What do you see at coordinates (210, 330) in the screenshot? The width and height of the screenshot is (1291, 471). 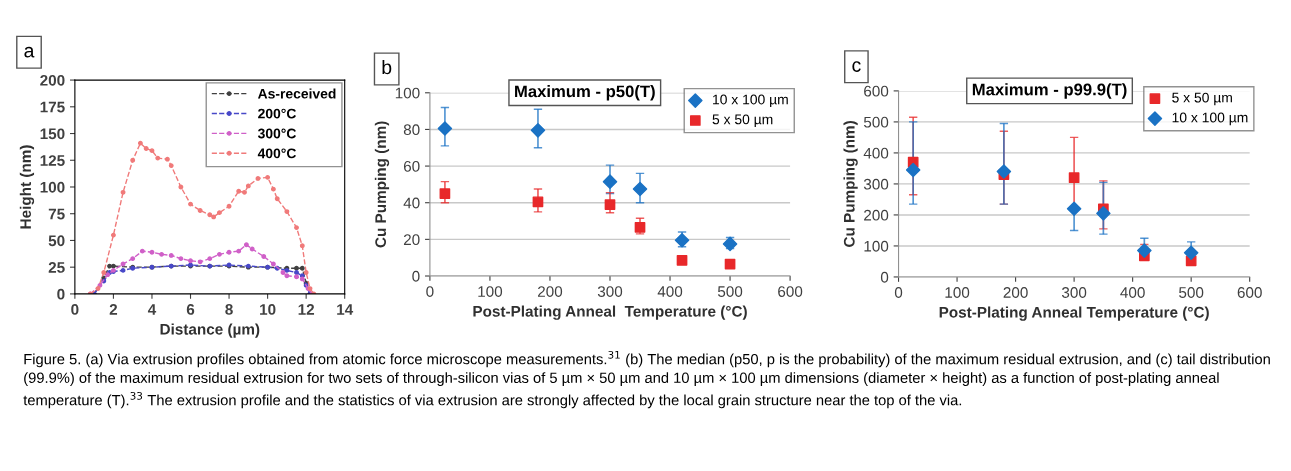 I see `x-axis-title: Distance (µm)` at bounding box center [210, 330].